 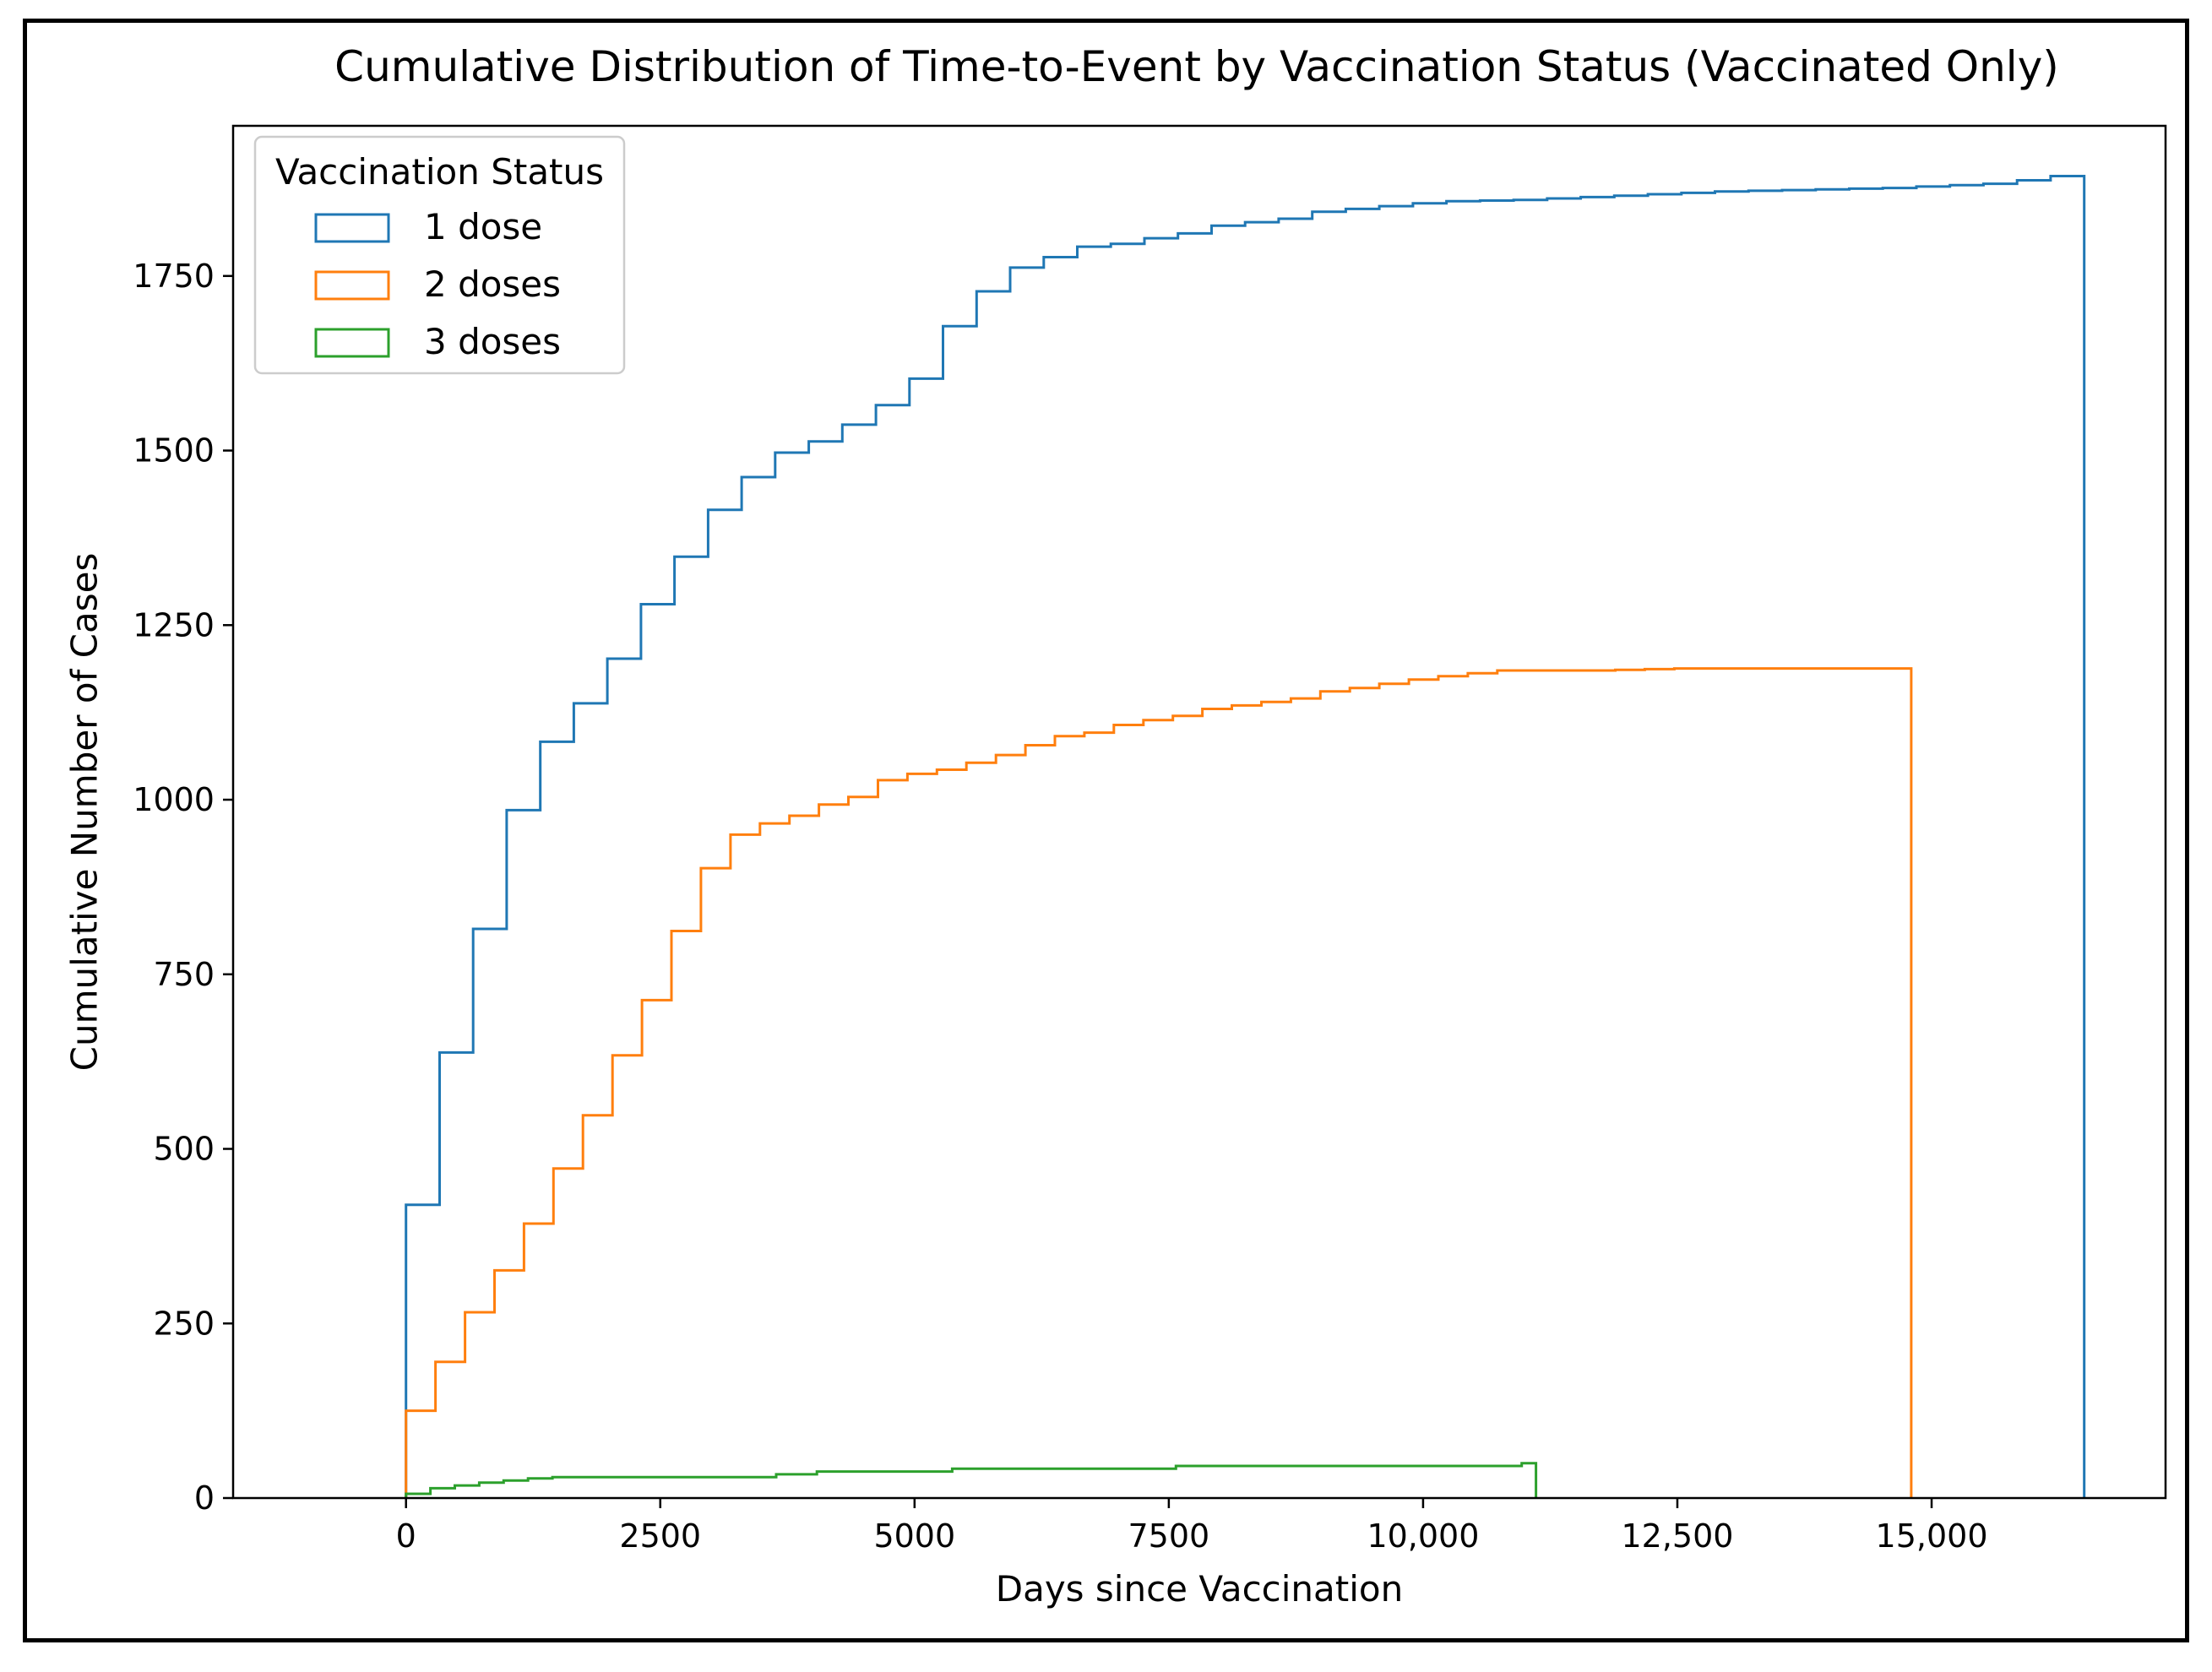 I want to click on y-tick-label: 750, so click(x=184, y=974).